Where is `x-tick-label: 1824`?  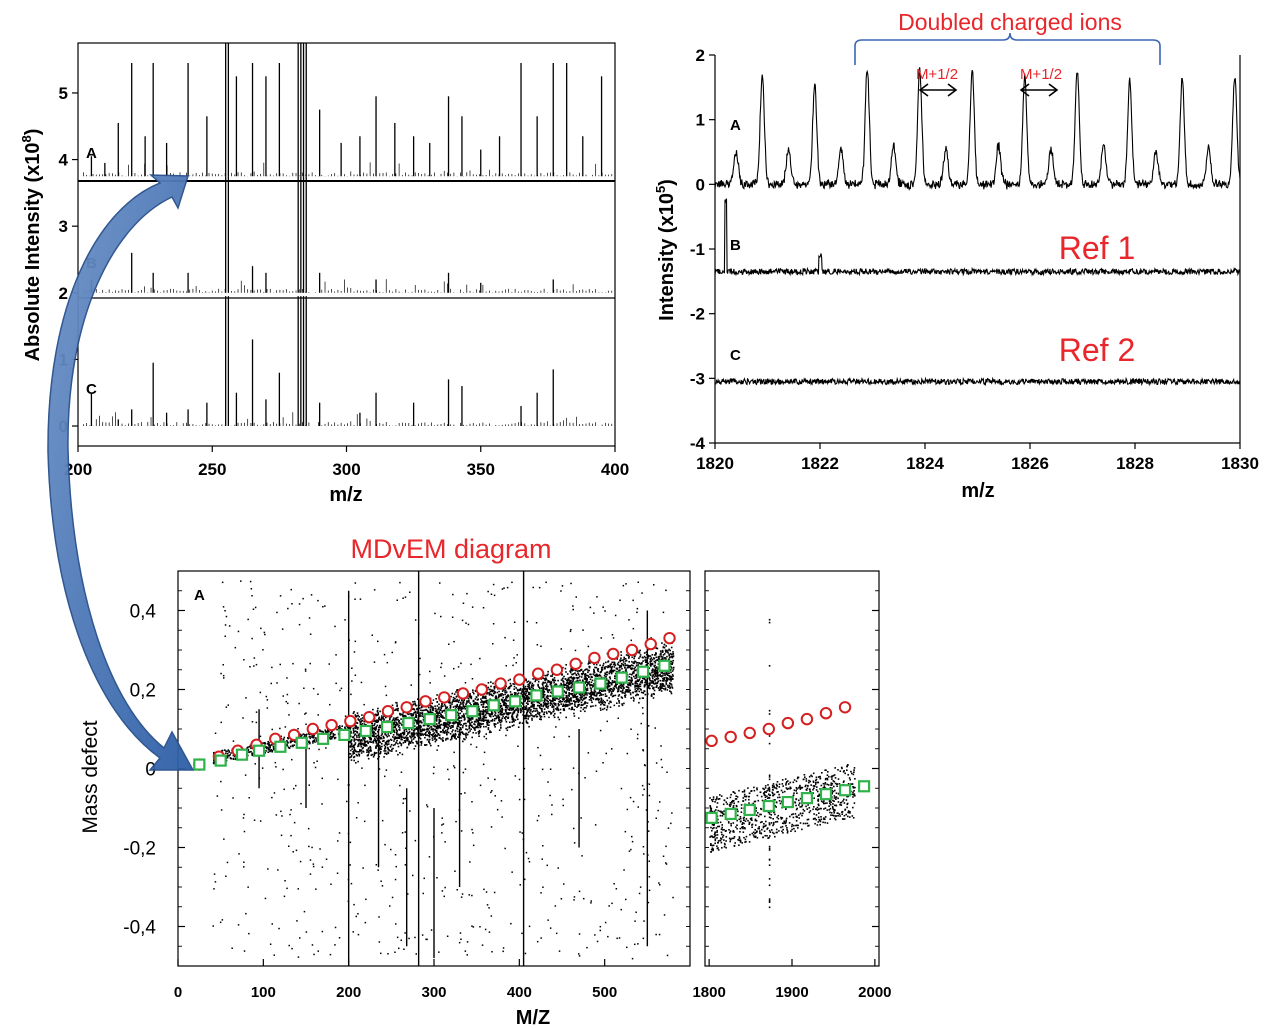
x-tick-label: 1824 is located at coordinates (925, 463).